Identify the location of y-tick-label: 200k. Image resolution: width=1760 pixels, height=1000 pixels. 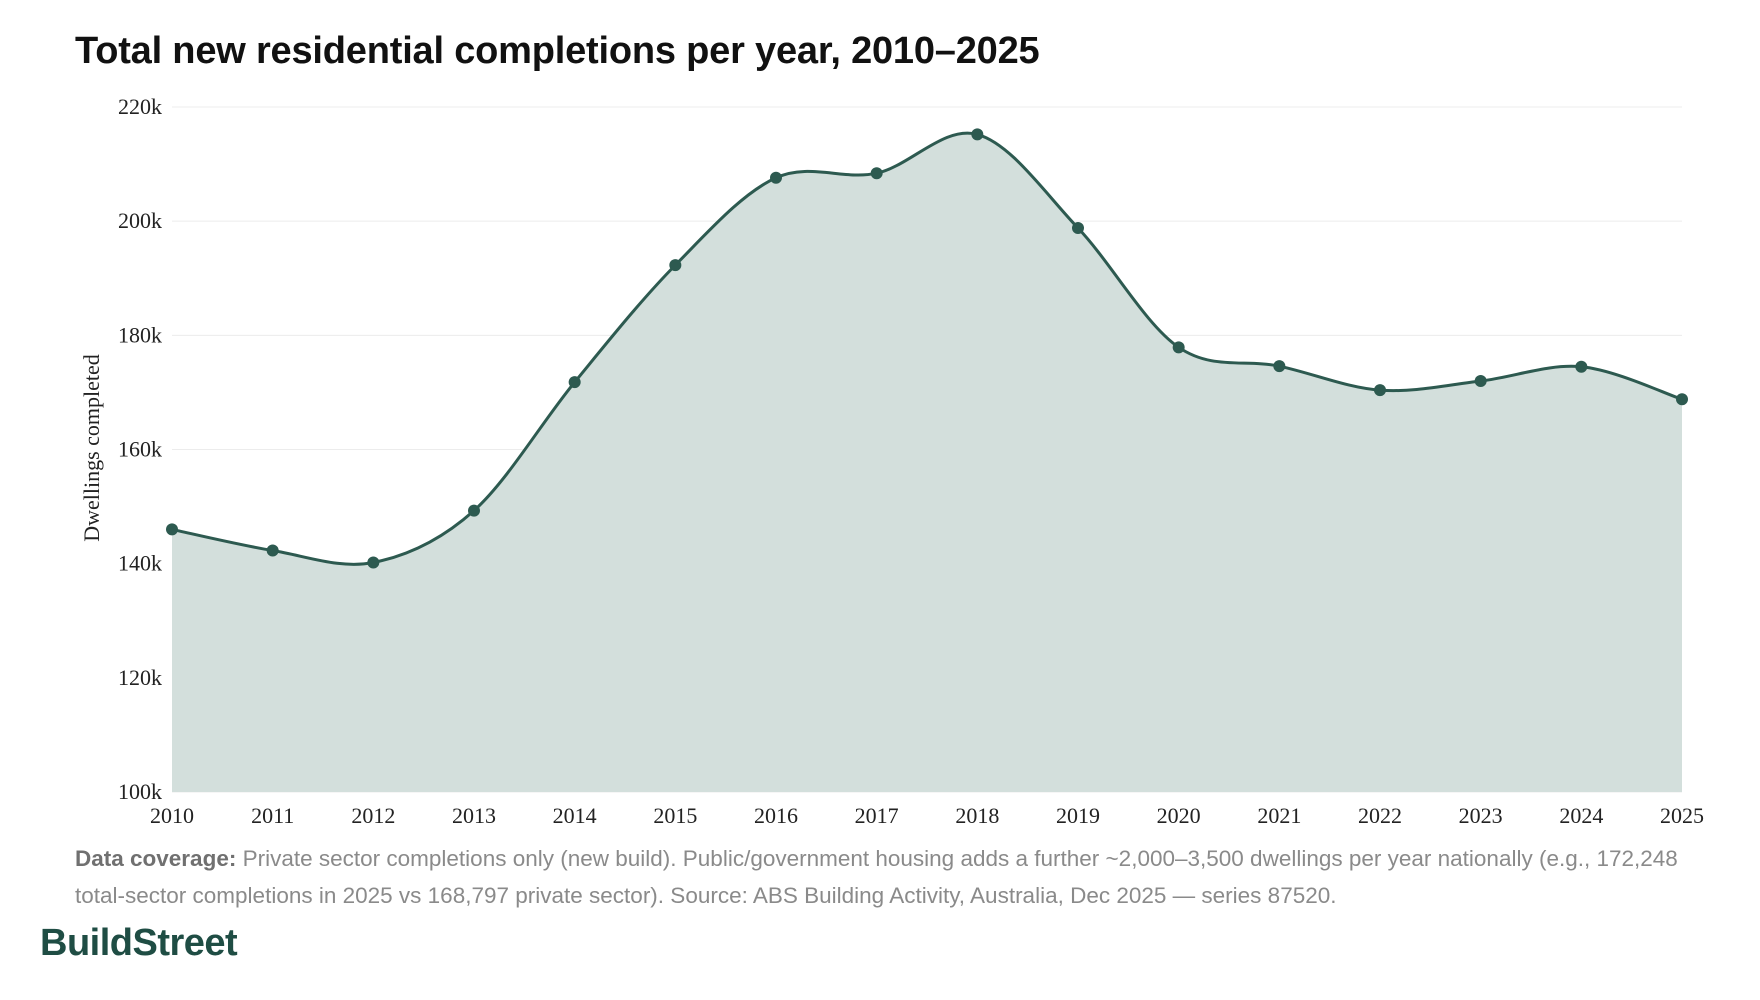
(140, 220).